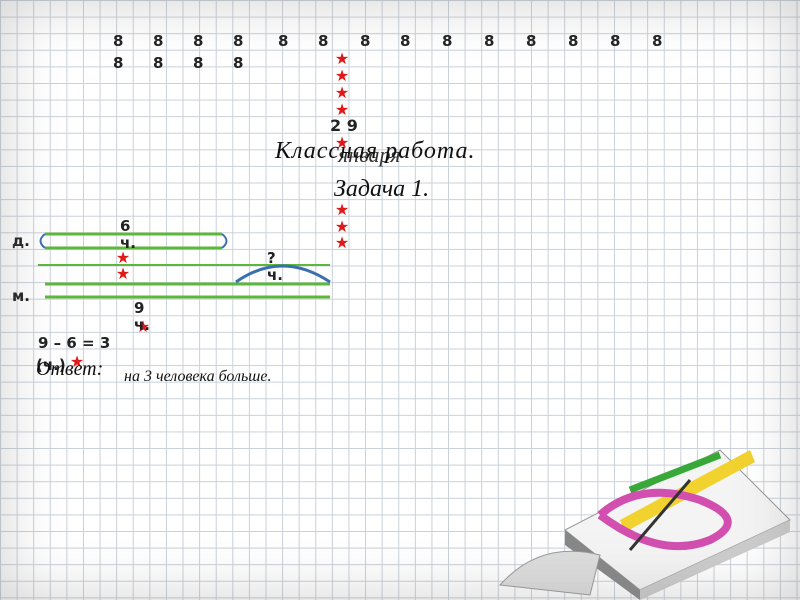 The width and height of the screenshot is (800, 600). I want to click on label-question: ? ч., so click(275, 266).